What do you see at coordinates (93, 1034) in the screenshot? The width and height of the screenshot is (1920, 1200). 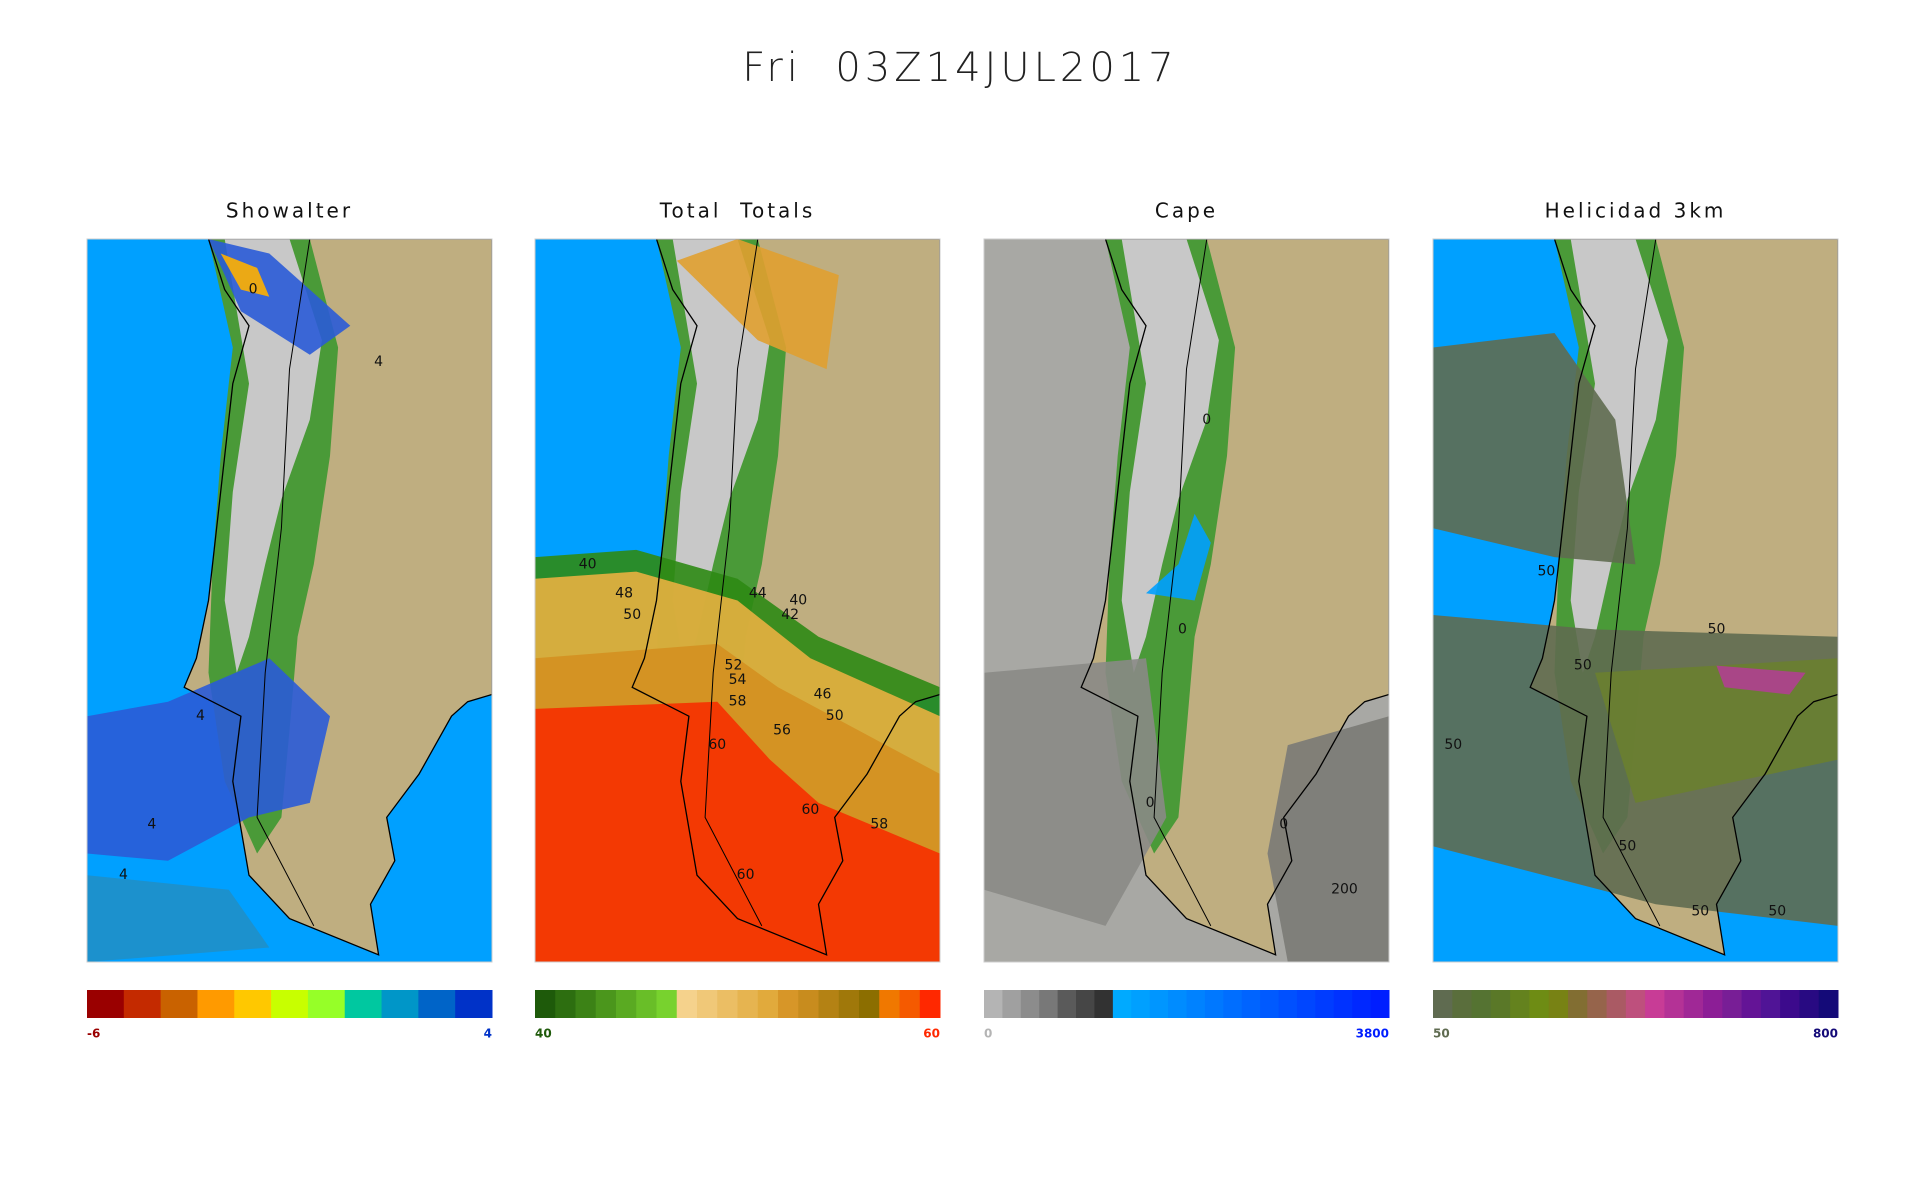 I see `scale-min: -6` at bounding box center [93, 1034].